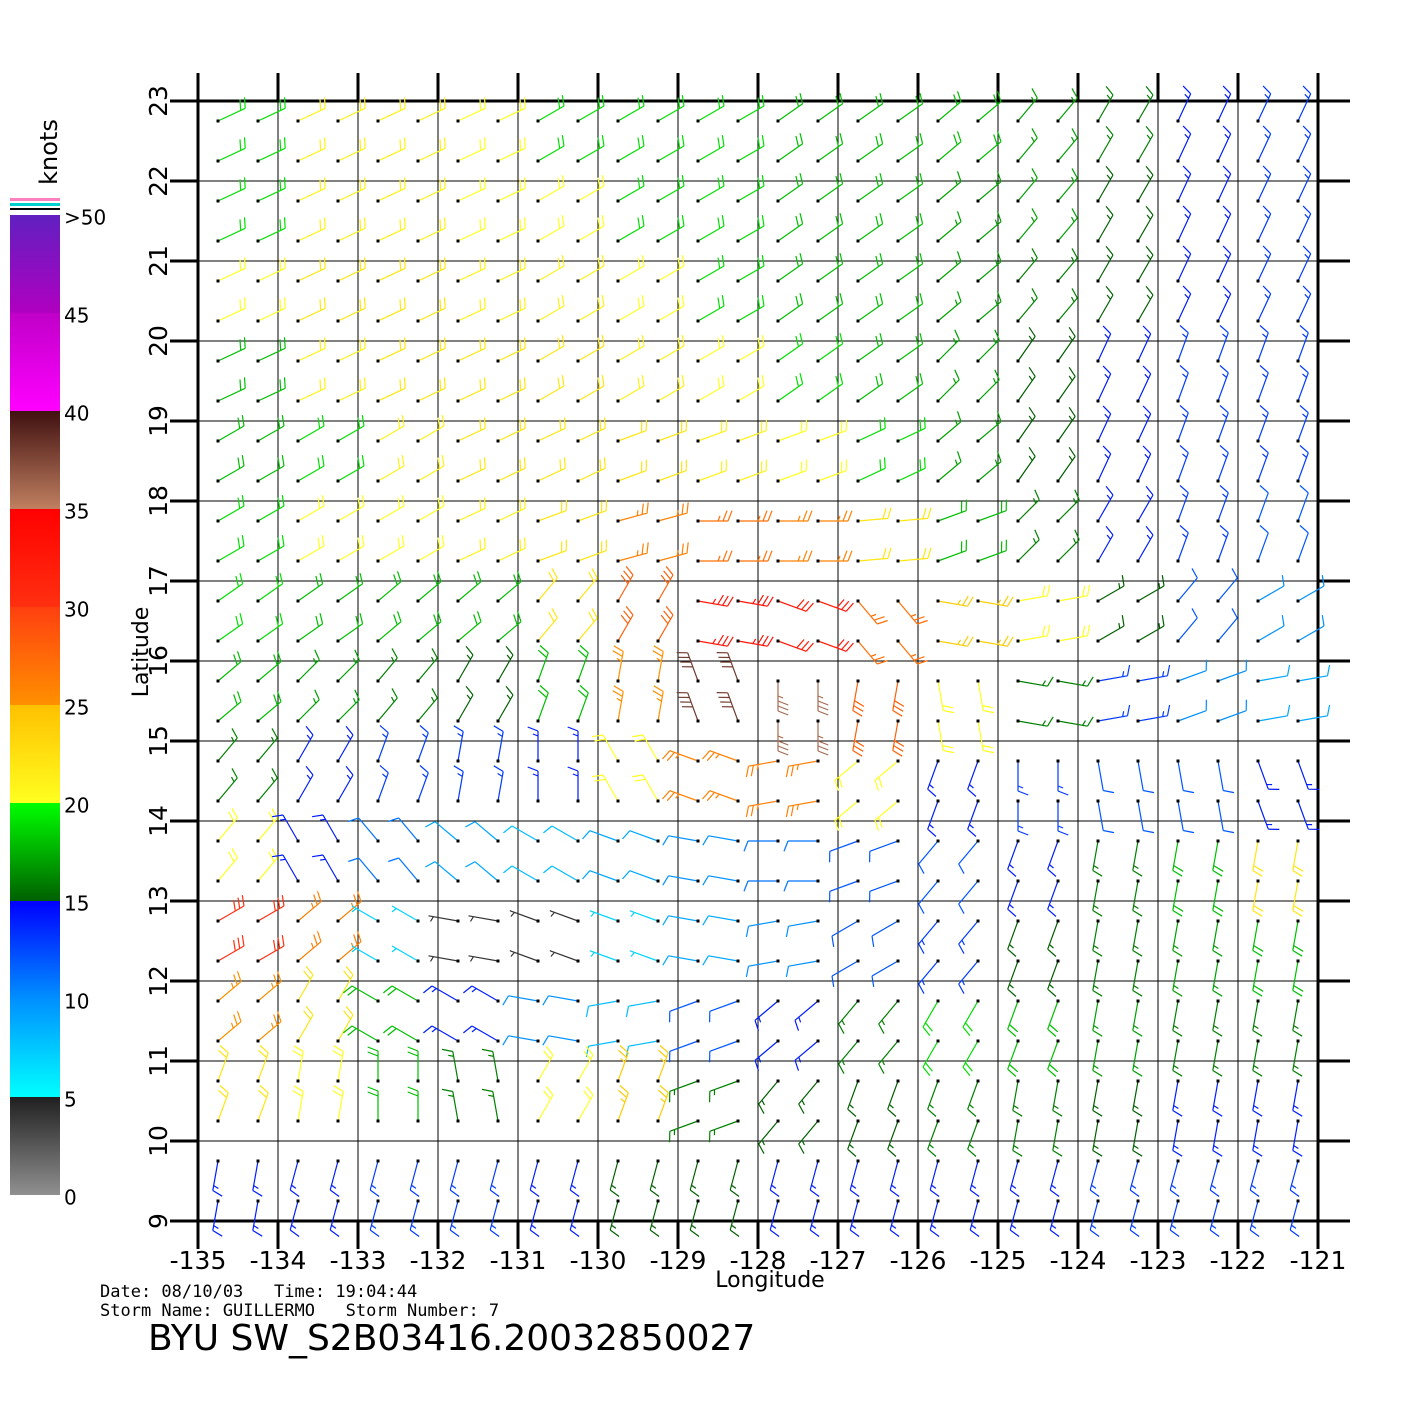 The height and width of the screenshot is (1404, 1420). I want to click on x-tick-label: -122, so click(1238, 1260).